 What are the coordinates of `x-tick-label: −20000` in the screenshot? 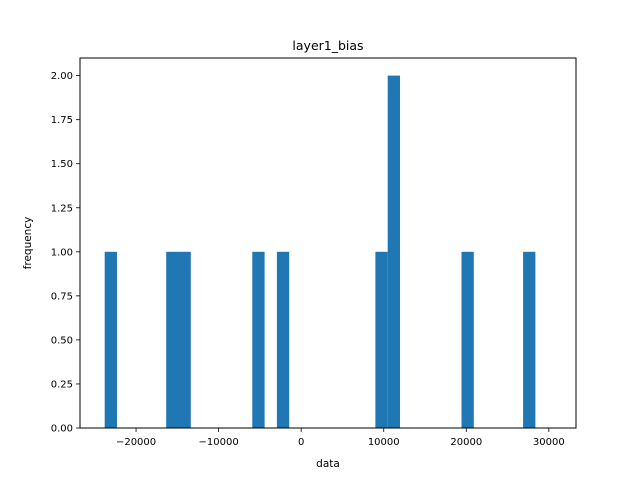 It's located at (136, 442).